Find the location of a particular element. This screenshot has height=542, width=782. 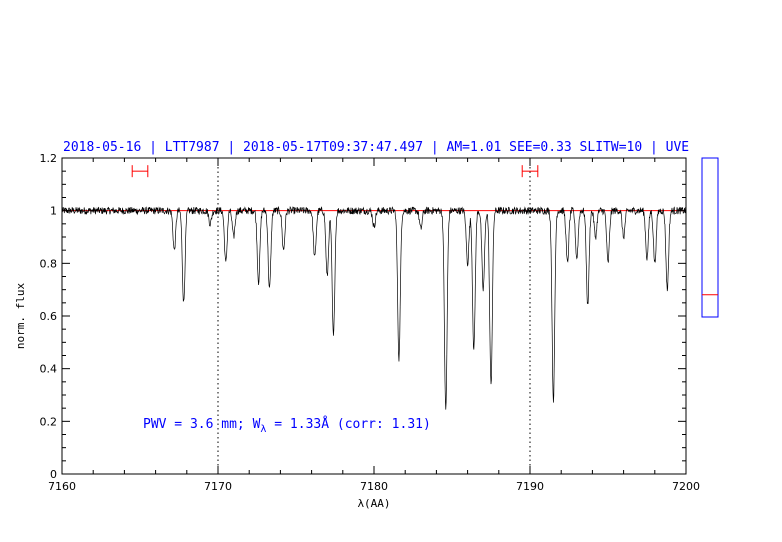

x-tick-label-0: 7160 is located at coordinates (62, 486).